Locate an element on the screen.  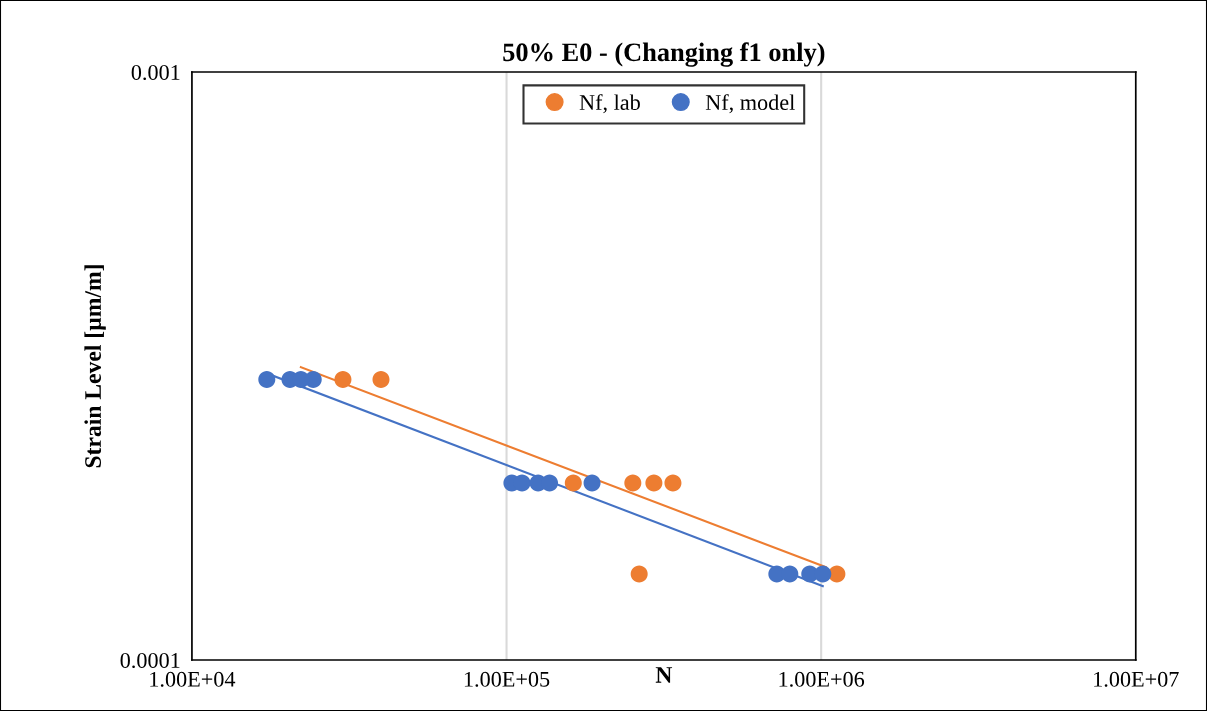
x-tick-label: 1.00E+05 is located at coordinates (507, 679).